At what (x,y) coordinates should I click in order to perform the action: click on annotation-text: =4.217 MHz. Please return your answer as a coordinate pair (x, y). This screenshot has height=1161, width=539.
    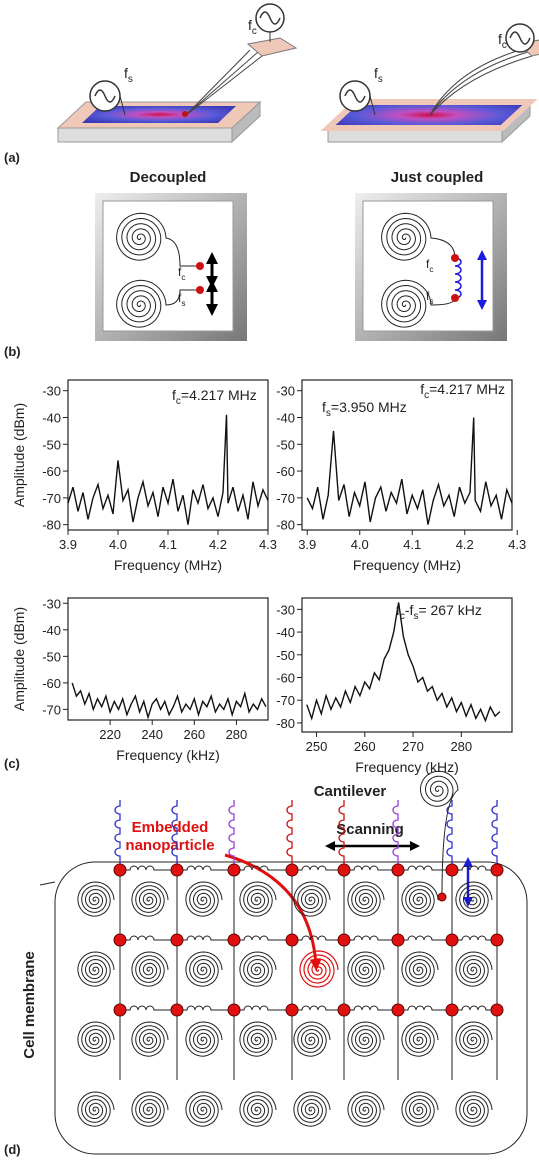
    Looking at the image, I should click on (467, 389).